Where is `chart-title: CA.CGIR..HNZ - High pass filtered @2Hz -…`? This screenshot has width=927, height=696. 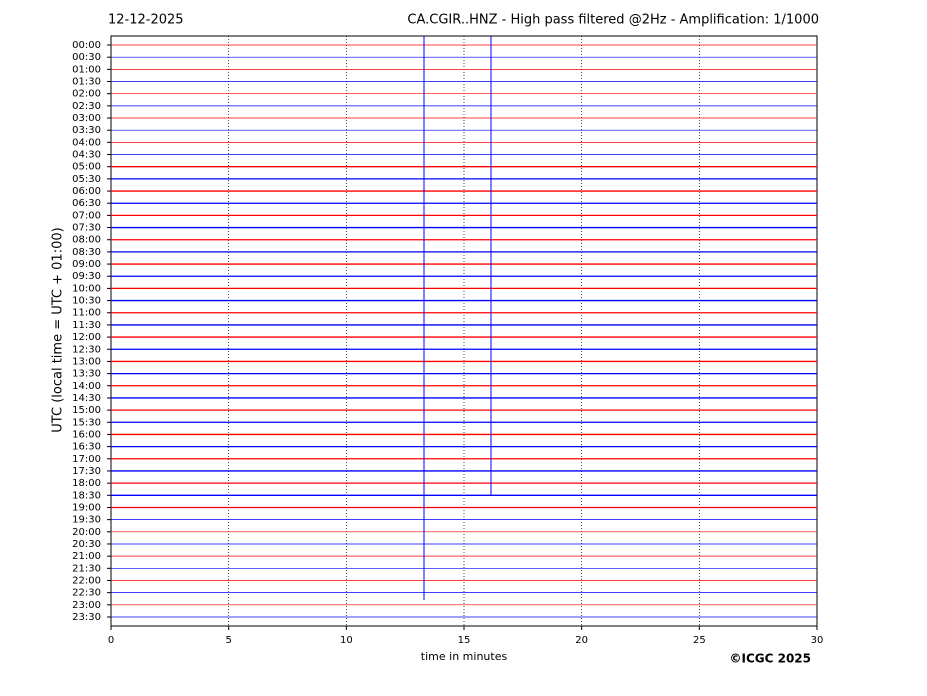
chart-title: CA.CGIR..HNZ - High pass filtered @2Hz -… is located at coordinates (613, 20).